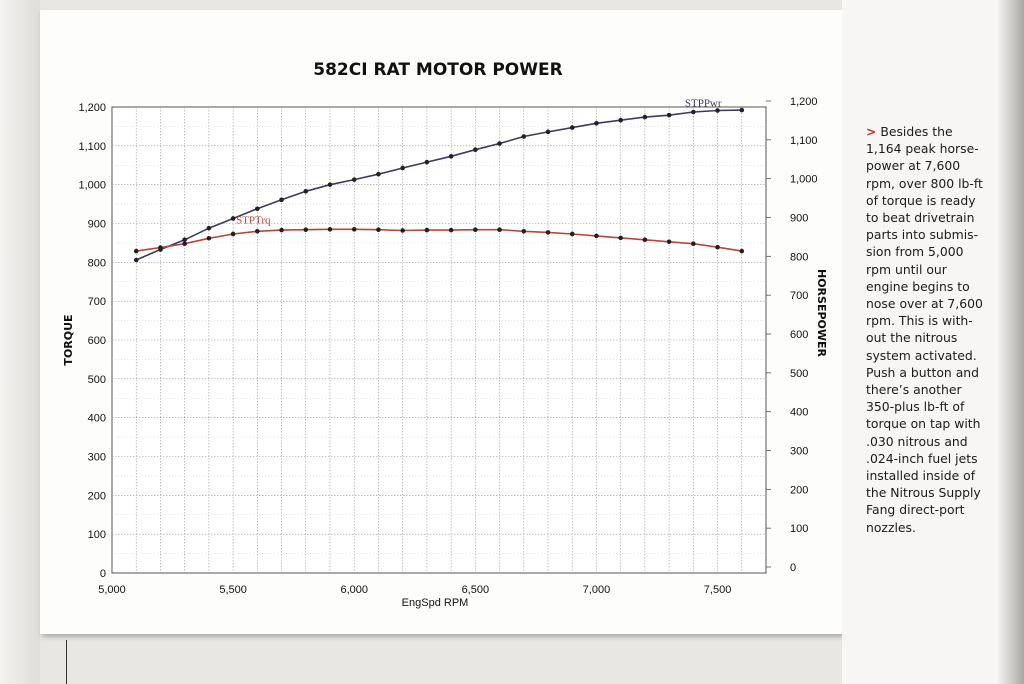 This screenshot has width=1024, height=684. What do you see at coordinates (922, 149) in the screenshot?
I see `caption-line: 1,164 peak horse-` at bounding box center [922, 149].